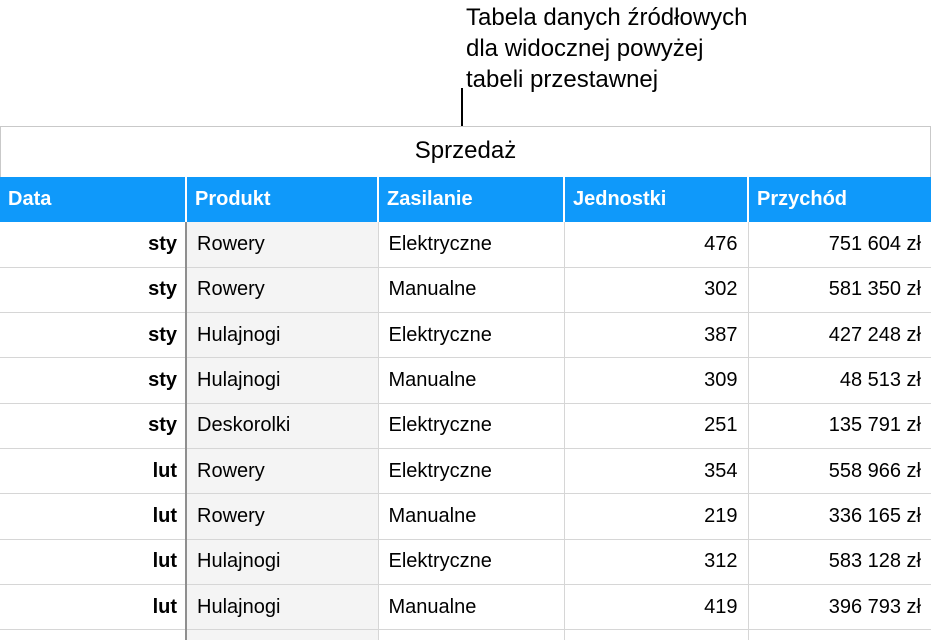  What do you see at coordinates (839, 607) in the screenshot?
I see `cell-przychod: 396 793 zł` at bounding box center [839, 607].